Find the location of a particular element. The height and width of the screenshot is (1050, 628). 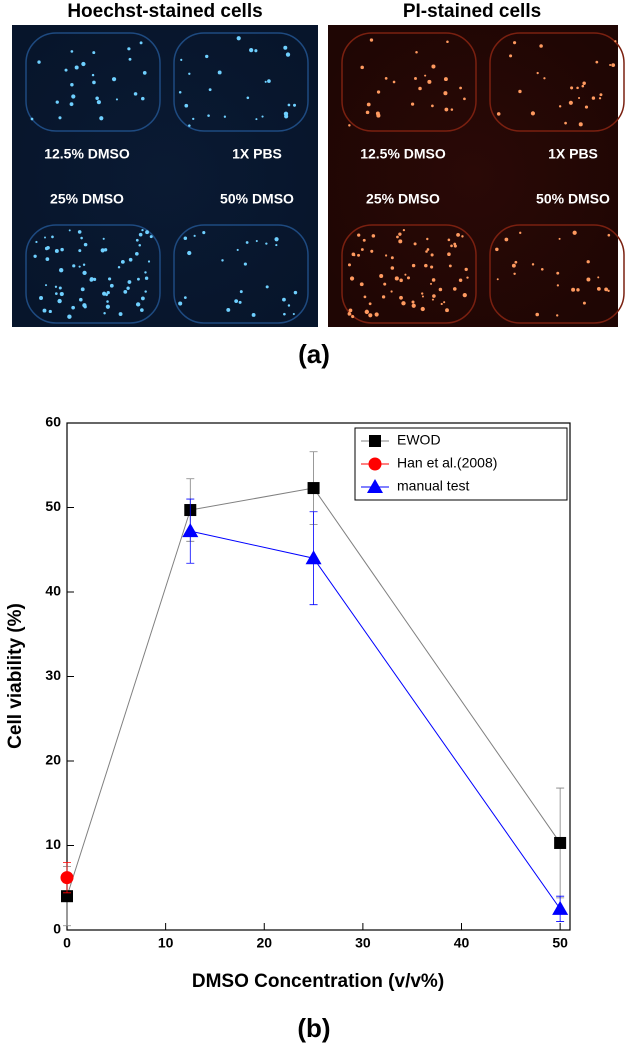

marker is located at coordinates (67, 878).